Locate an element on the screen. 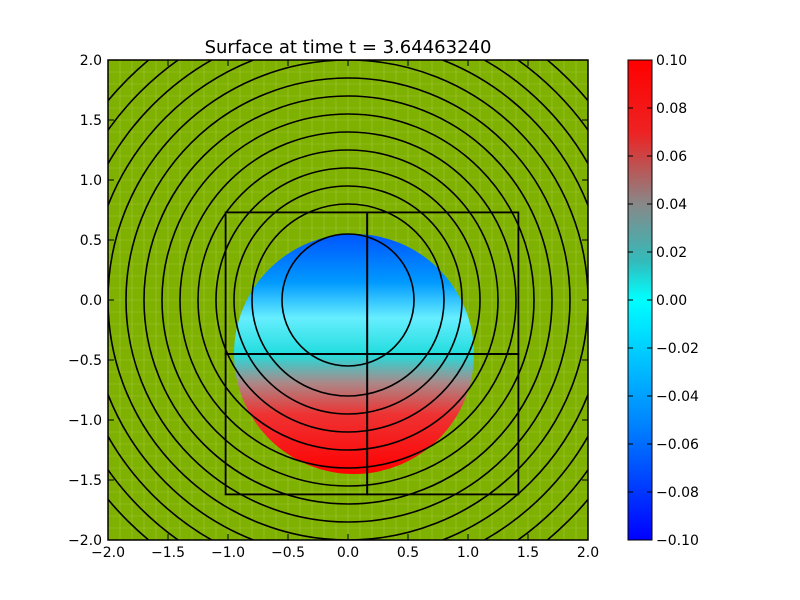 The height and width of the screenshot is (600, 800). x-tick-label: 0.5 is located at coordinates (408, 553).